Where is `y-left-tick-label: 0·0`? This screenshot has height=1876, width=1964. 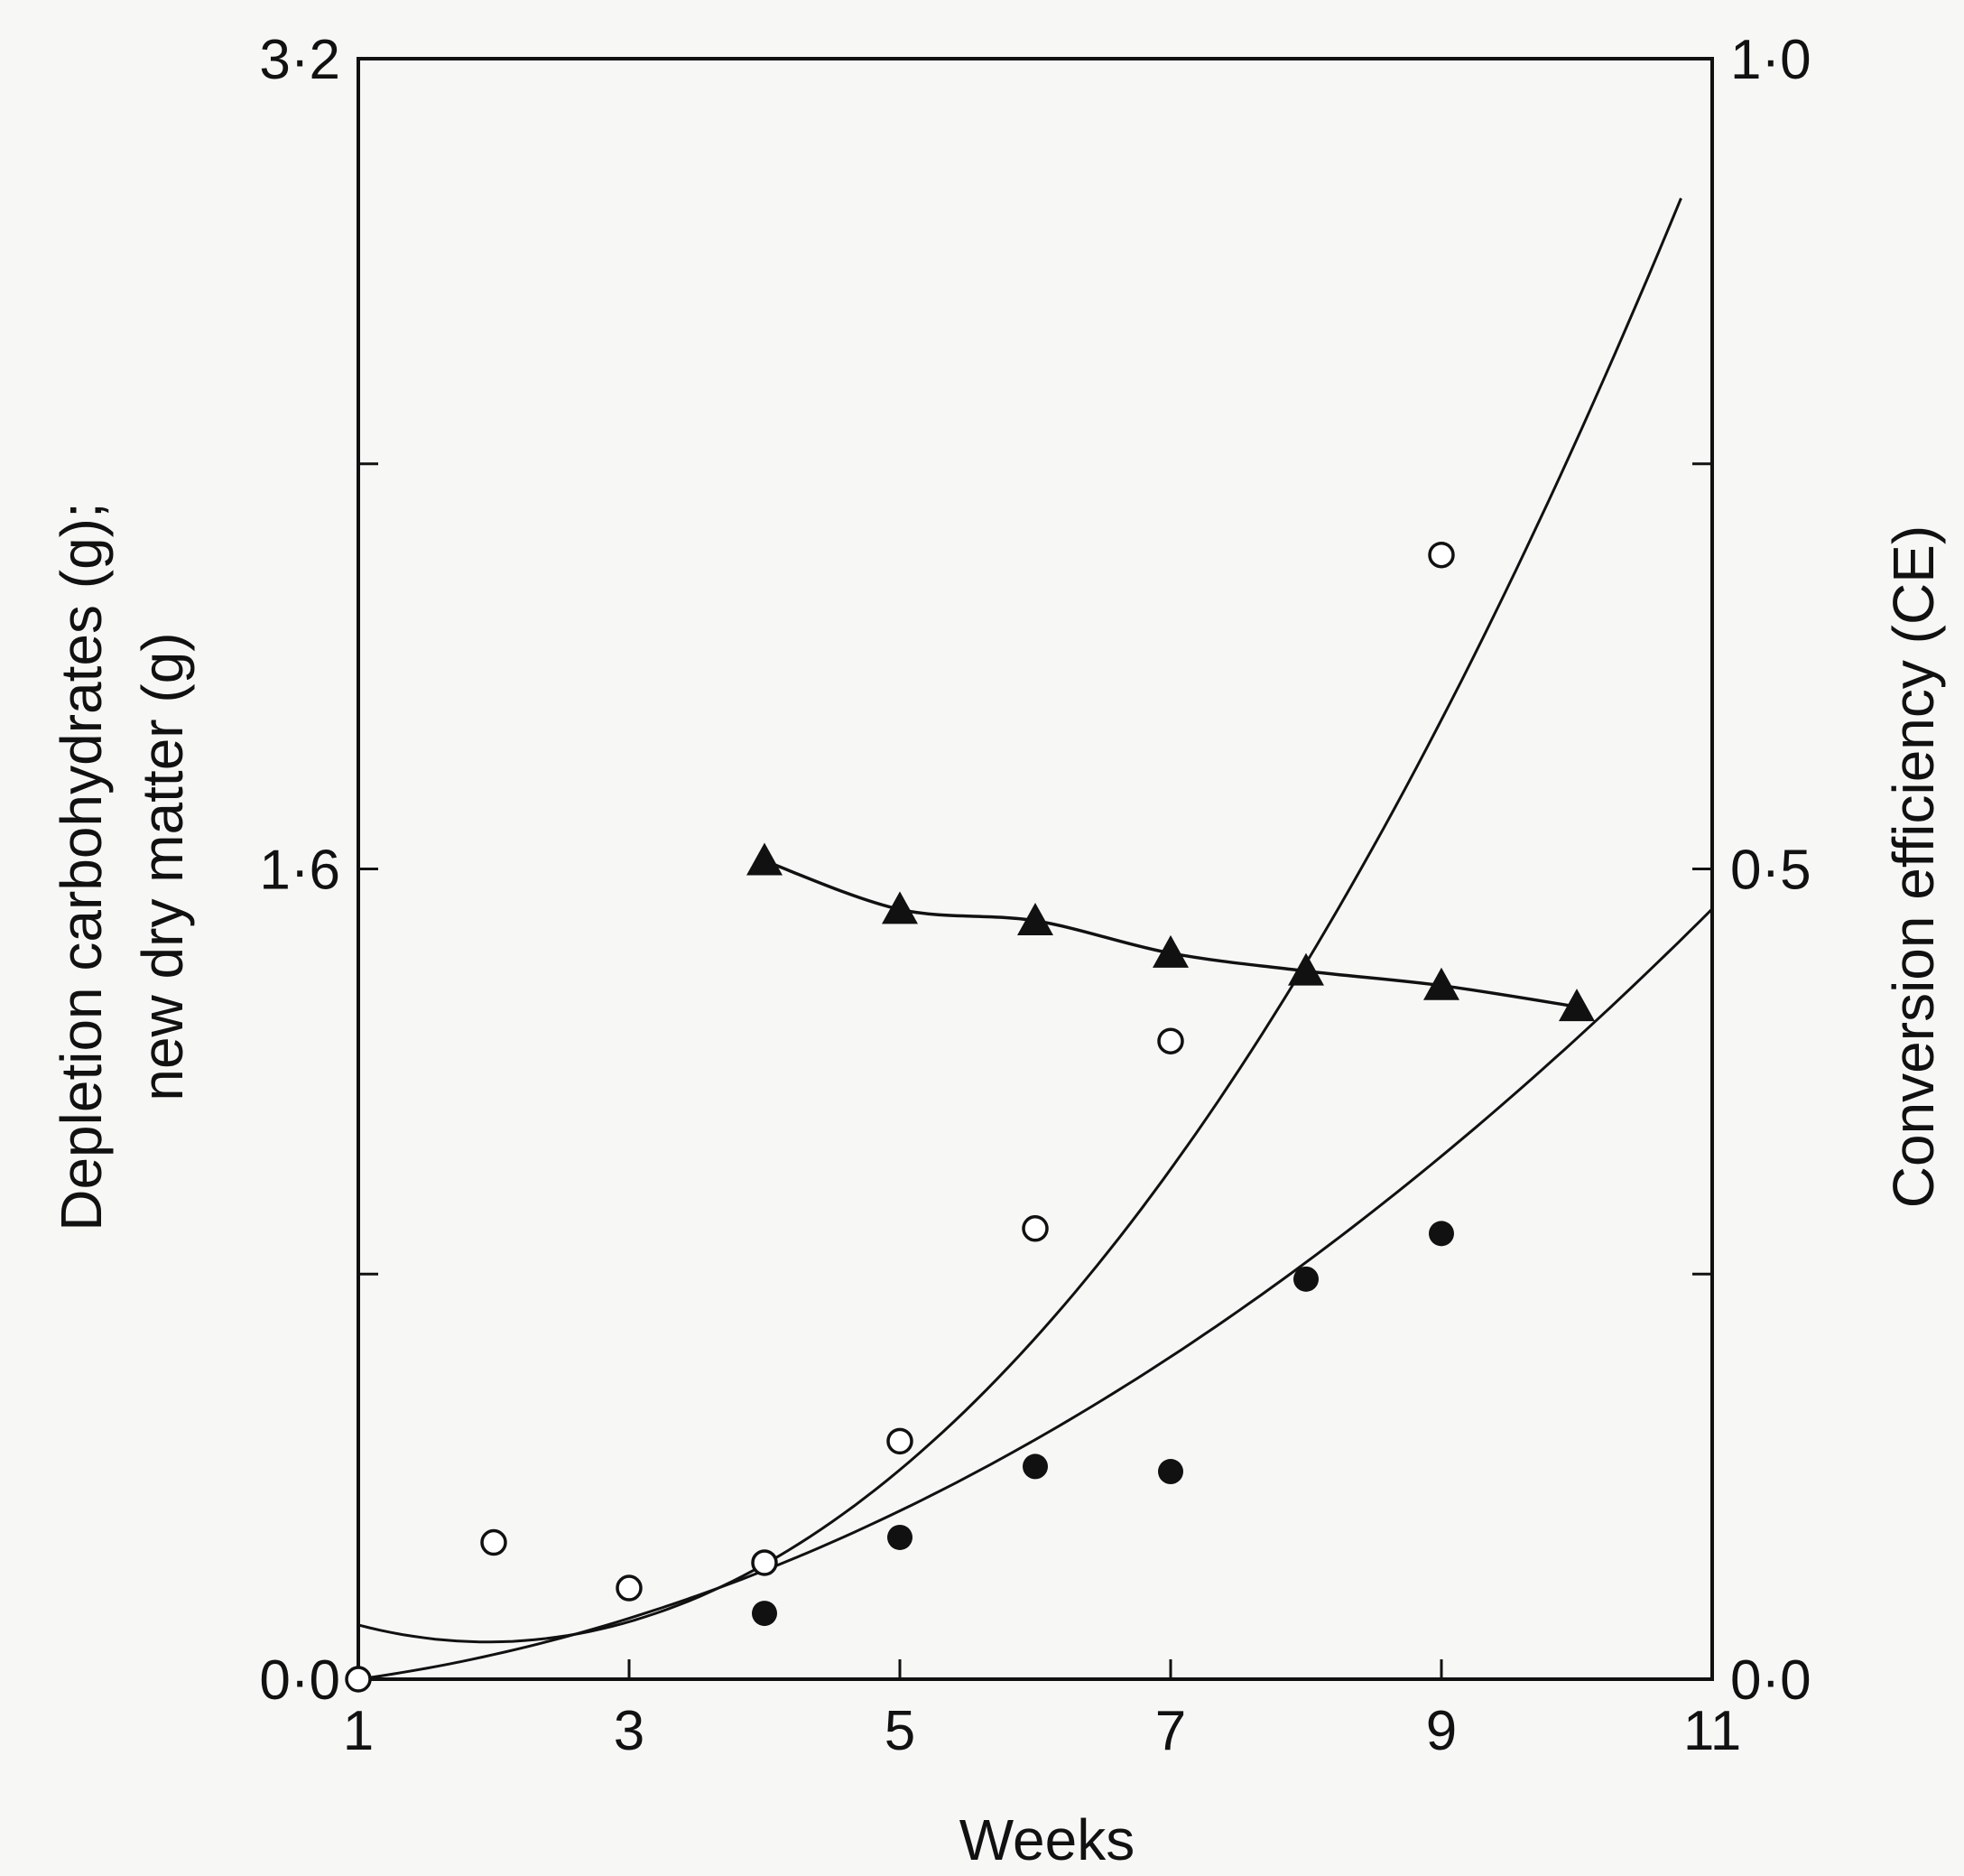
y-left-tick-label: 0·0 is located at coordinates (299, 1681).